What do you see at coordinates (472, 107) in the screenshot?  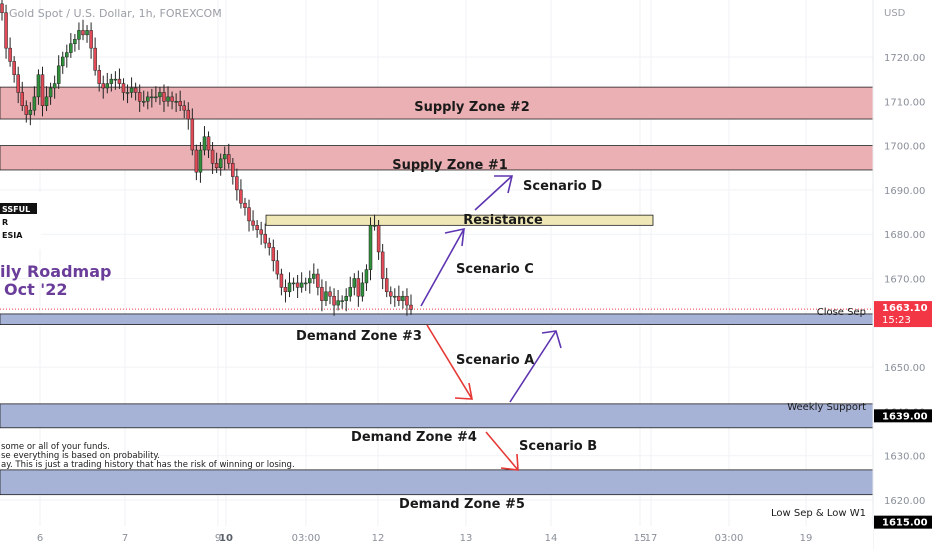 I see `zone-label-supply-2: Supply Zone #2` at bounding box center [472, 107].